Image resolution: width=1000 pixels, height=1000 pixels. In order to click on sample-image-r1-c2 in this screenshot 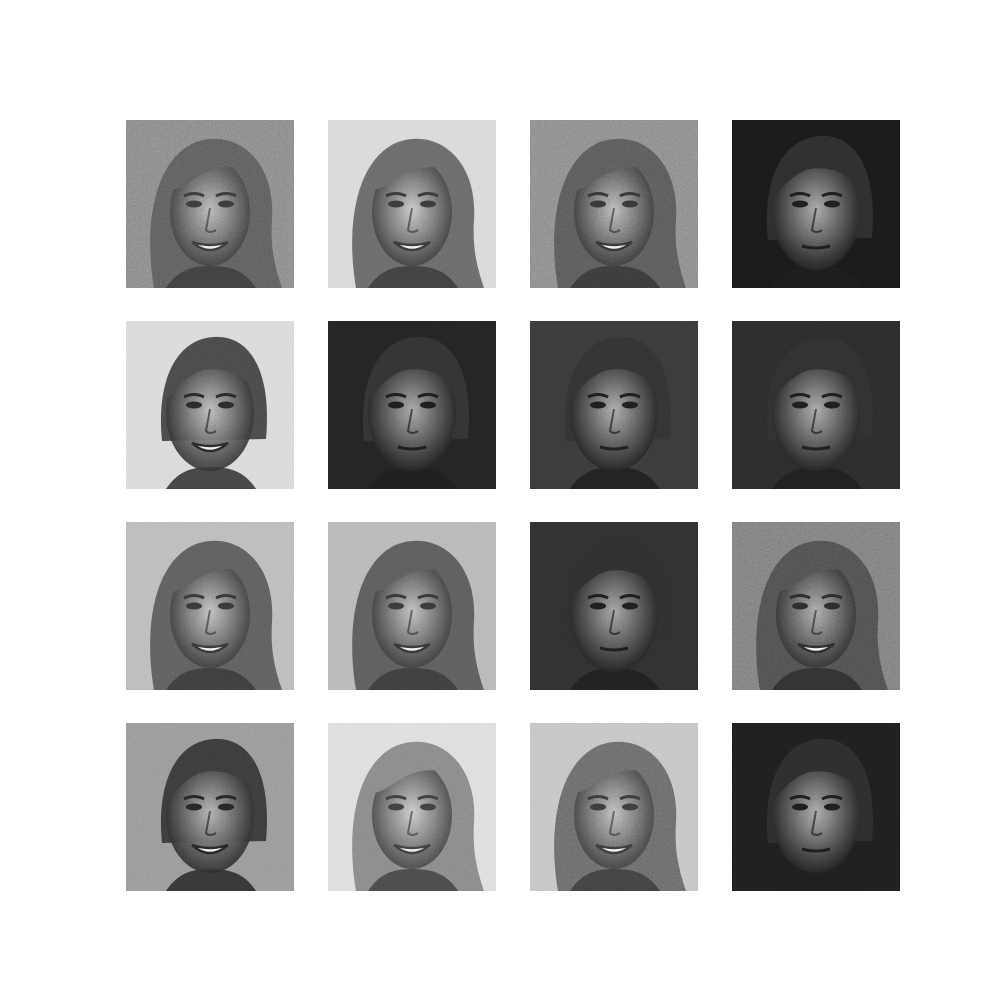, I will do `click(614, 405)`.